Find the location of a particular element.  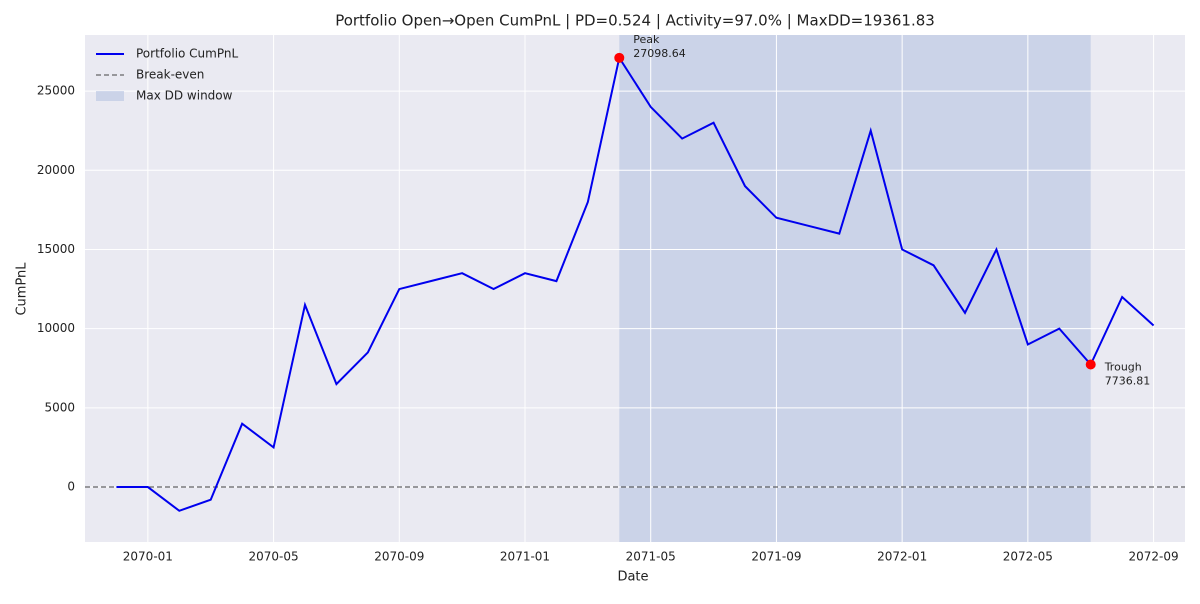

y-tick-label: 20000 is located at coordinates (56, 170).